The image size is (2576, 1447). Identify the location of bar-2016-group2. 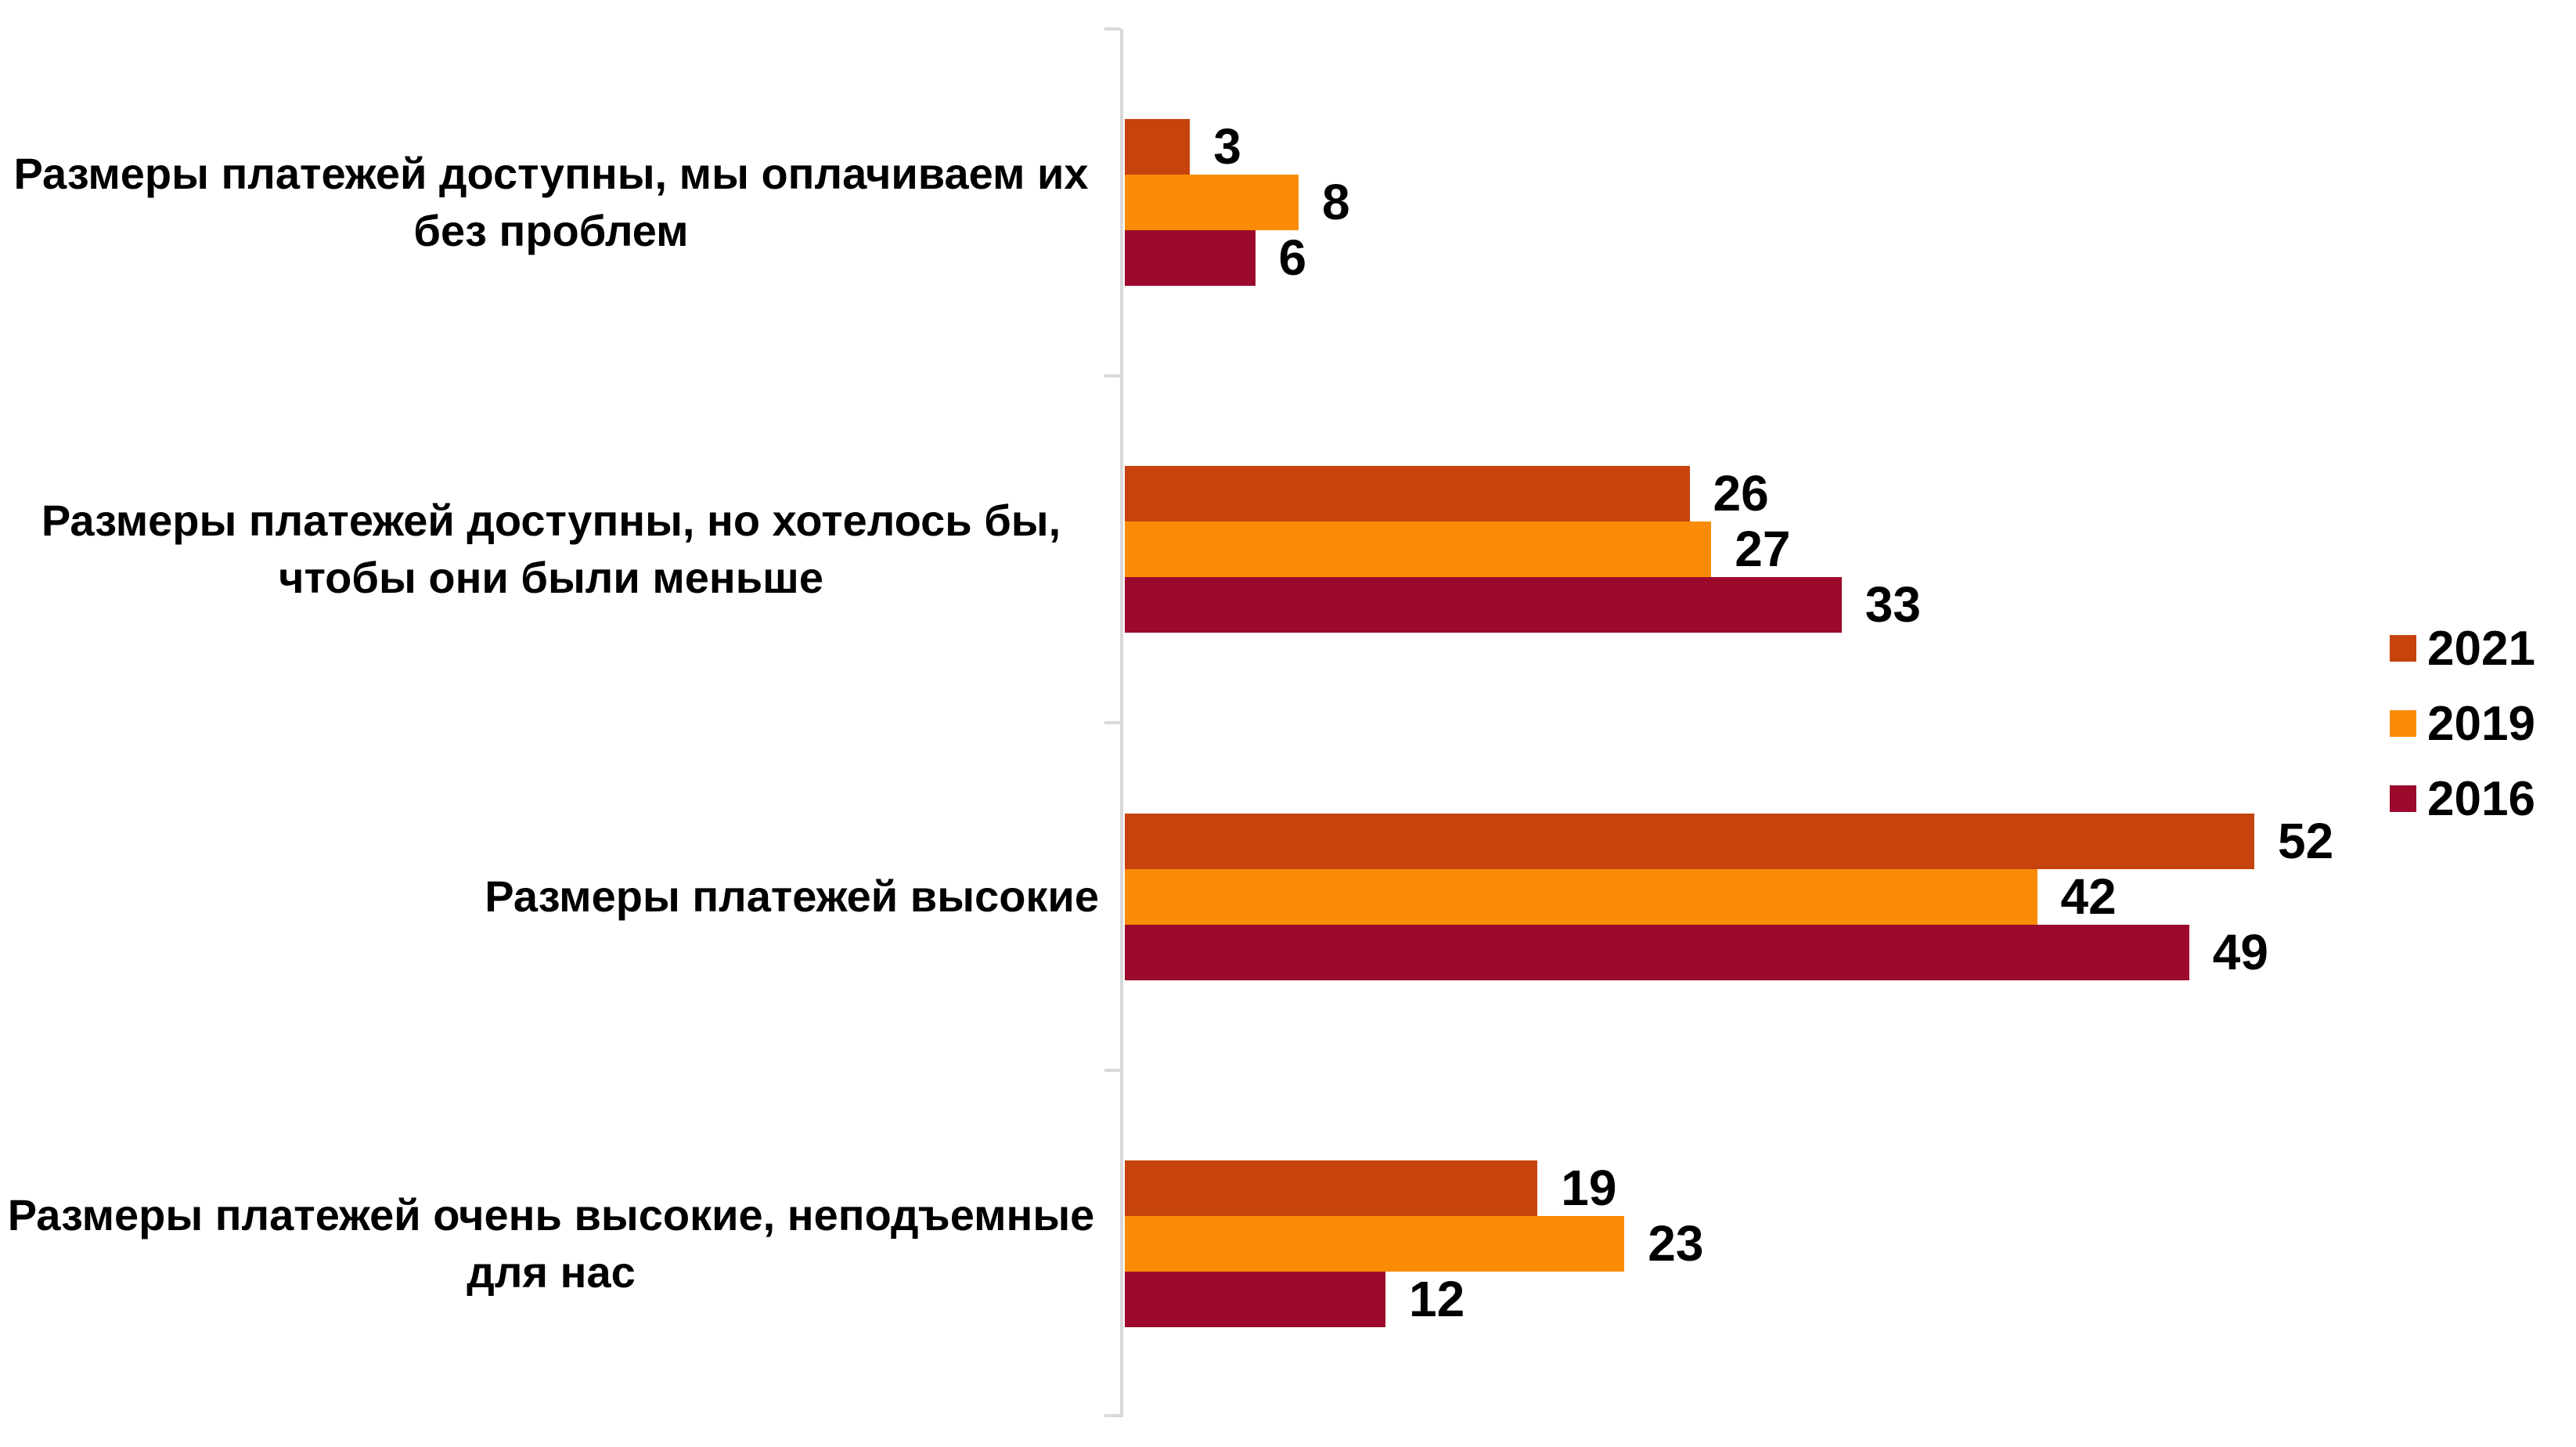
(1483, 605).